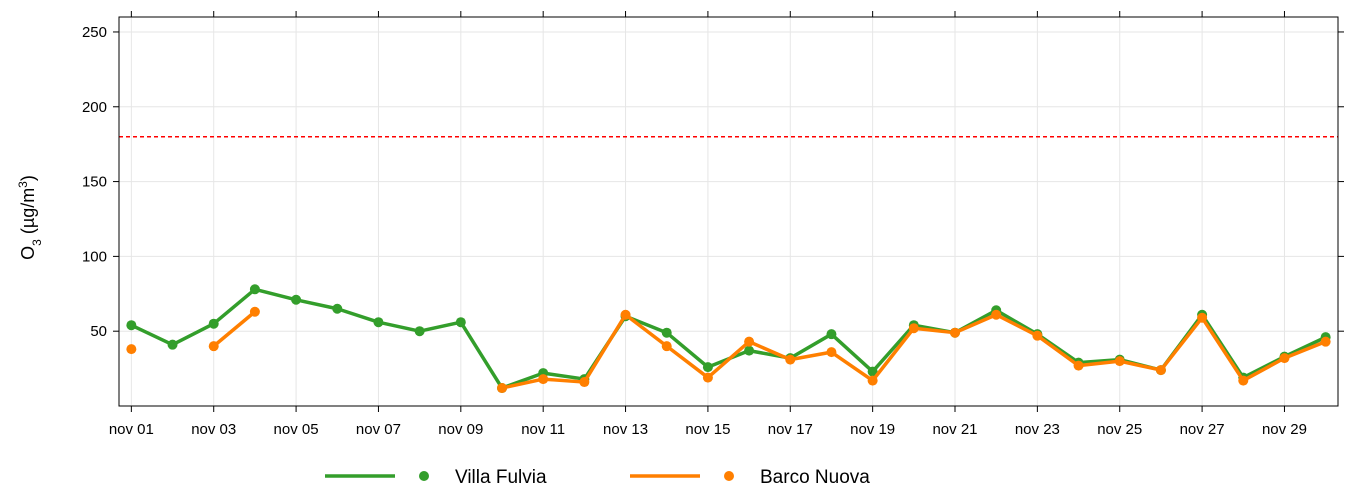 The image size is (1351, 491). I want to click on x-tick-label: nov 23, so click(1037, 429).